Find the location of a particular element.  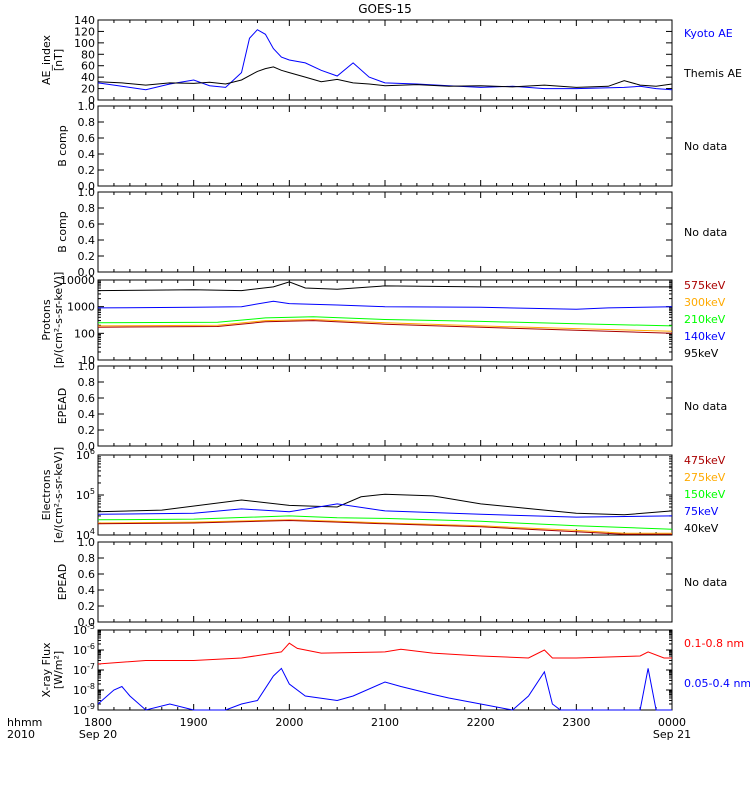

series-line-150kev is located at coordinates (385, 522).